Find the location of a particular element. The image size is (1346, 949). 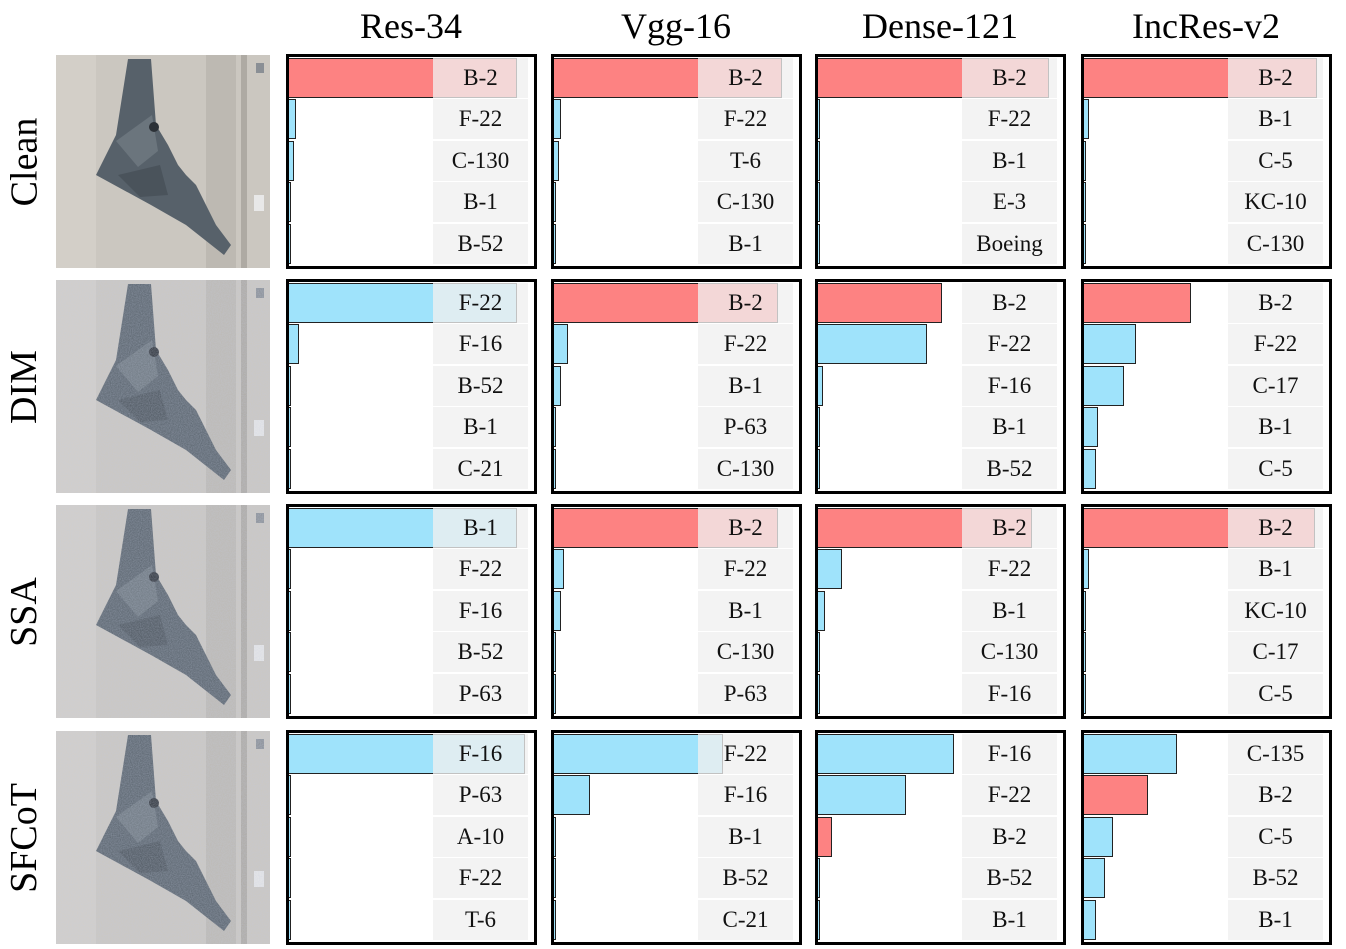

class-label: P-63 is located at coordinates (480, 795).